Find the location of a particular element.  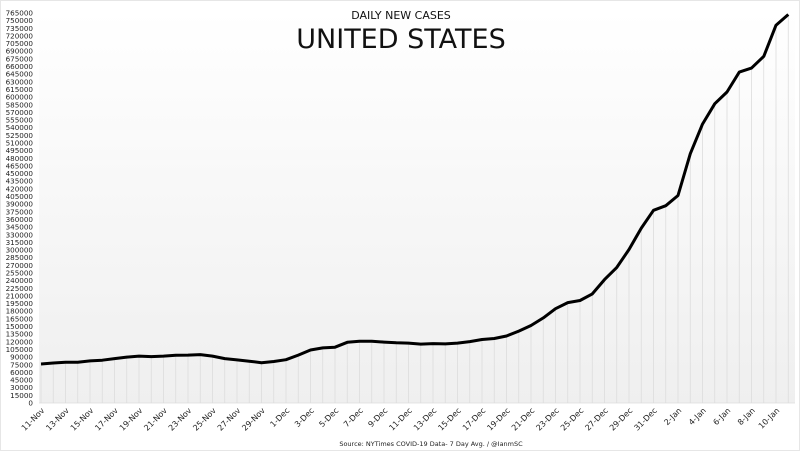

chart-subtitle: UNITED STATES is located at coordinates (400, 39).